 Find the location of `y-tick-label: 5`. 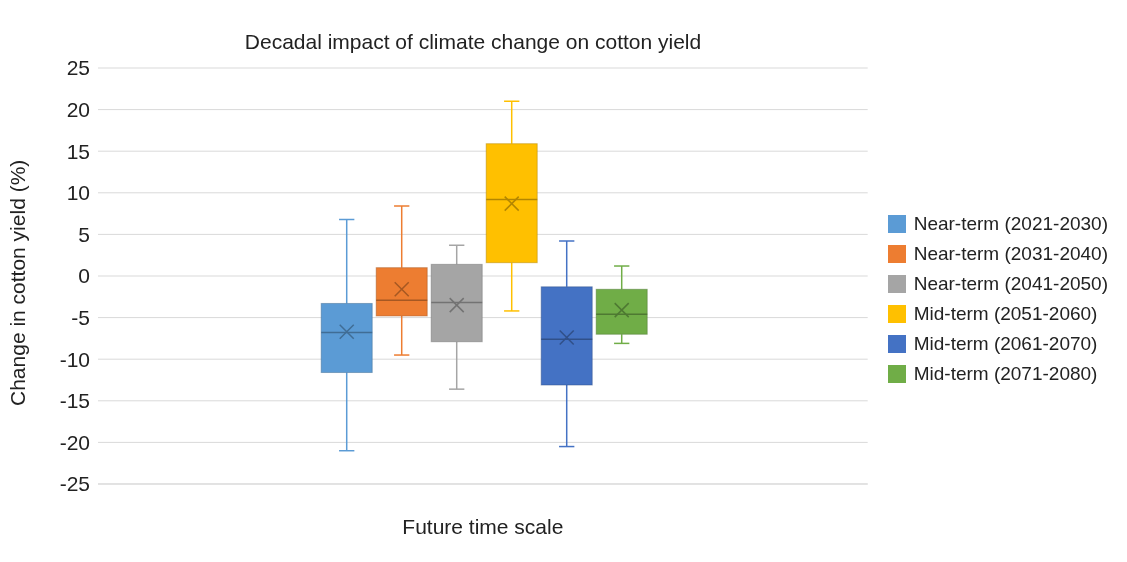

y-tick-label: 5 is located at coordinates (84, 234).